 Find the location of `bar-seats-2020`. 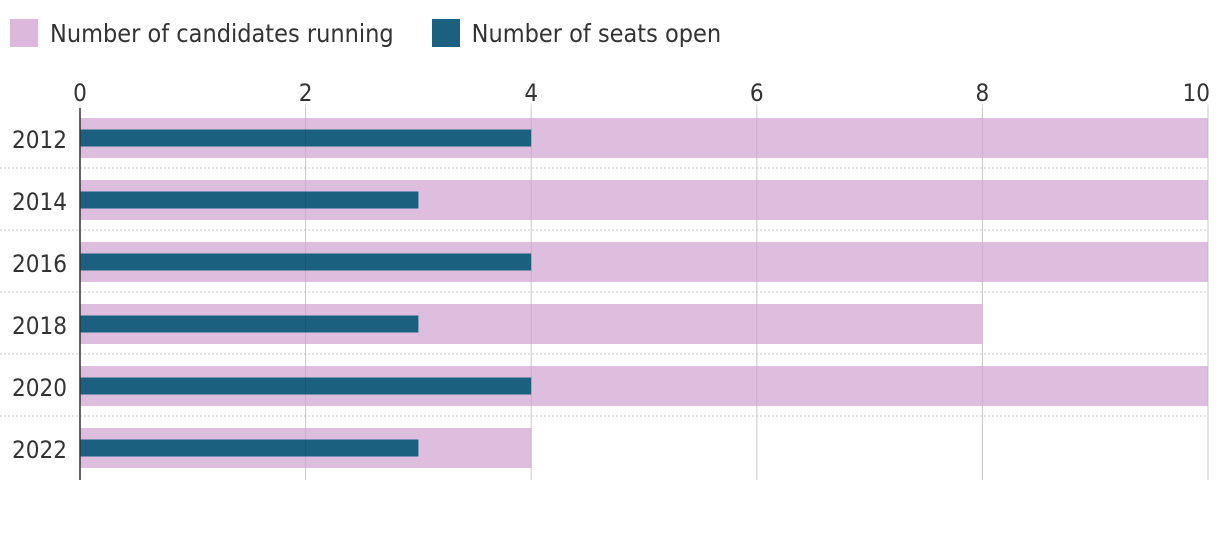

bar-seats-2020 is located at coordinates (306, 386).